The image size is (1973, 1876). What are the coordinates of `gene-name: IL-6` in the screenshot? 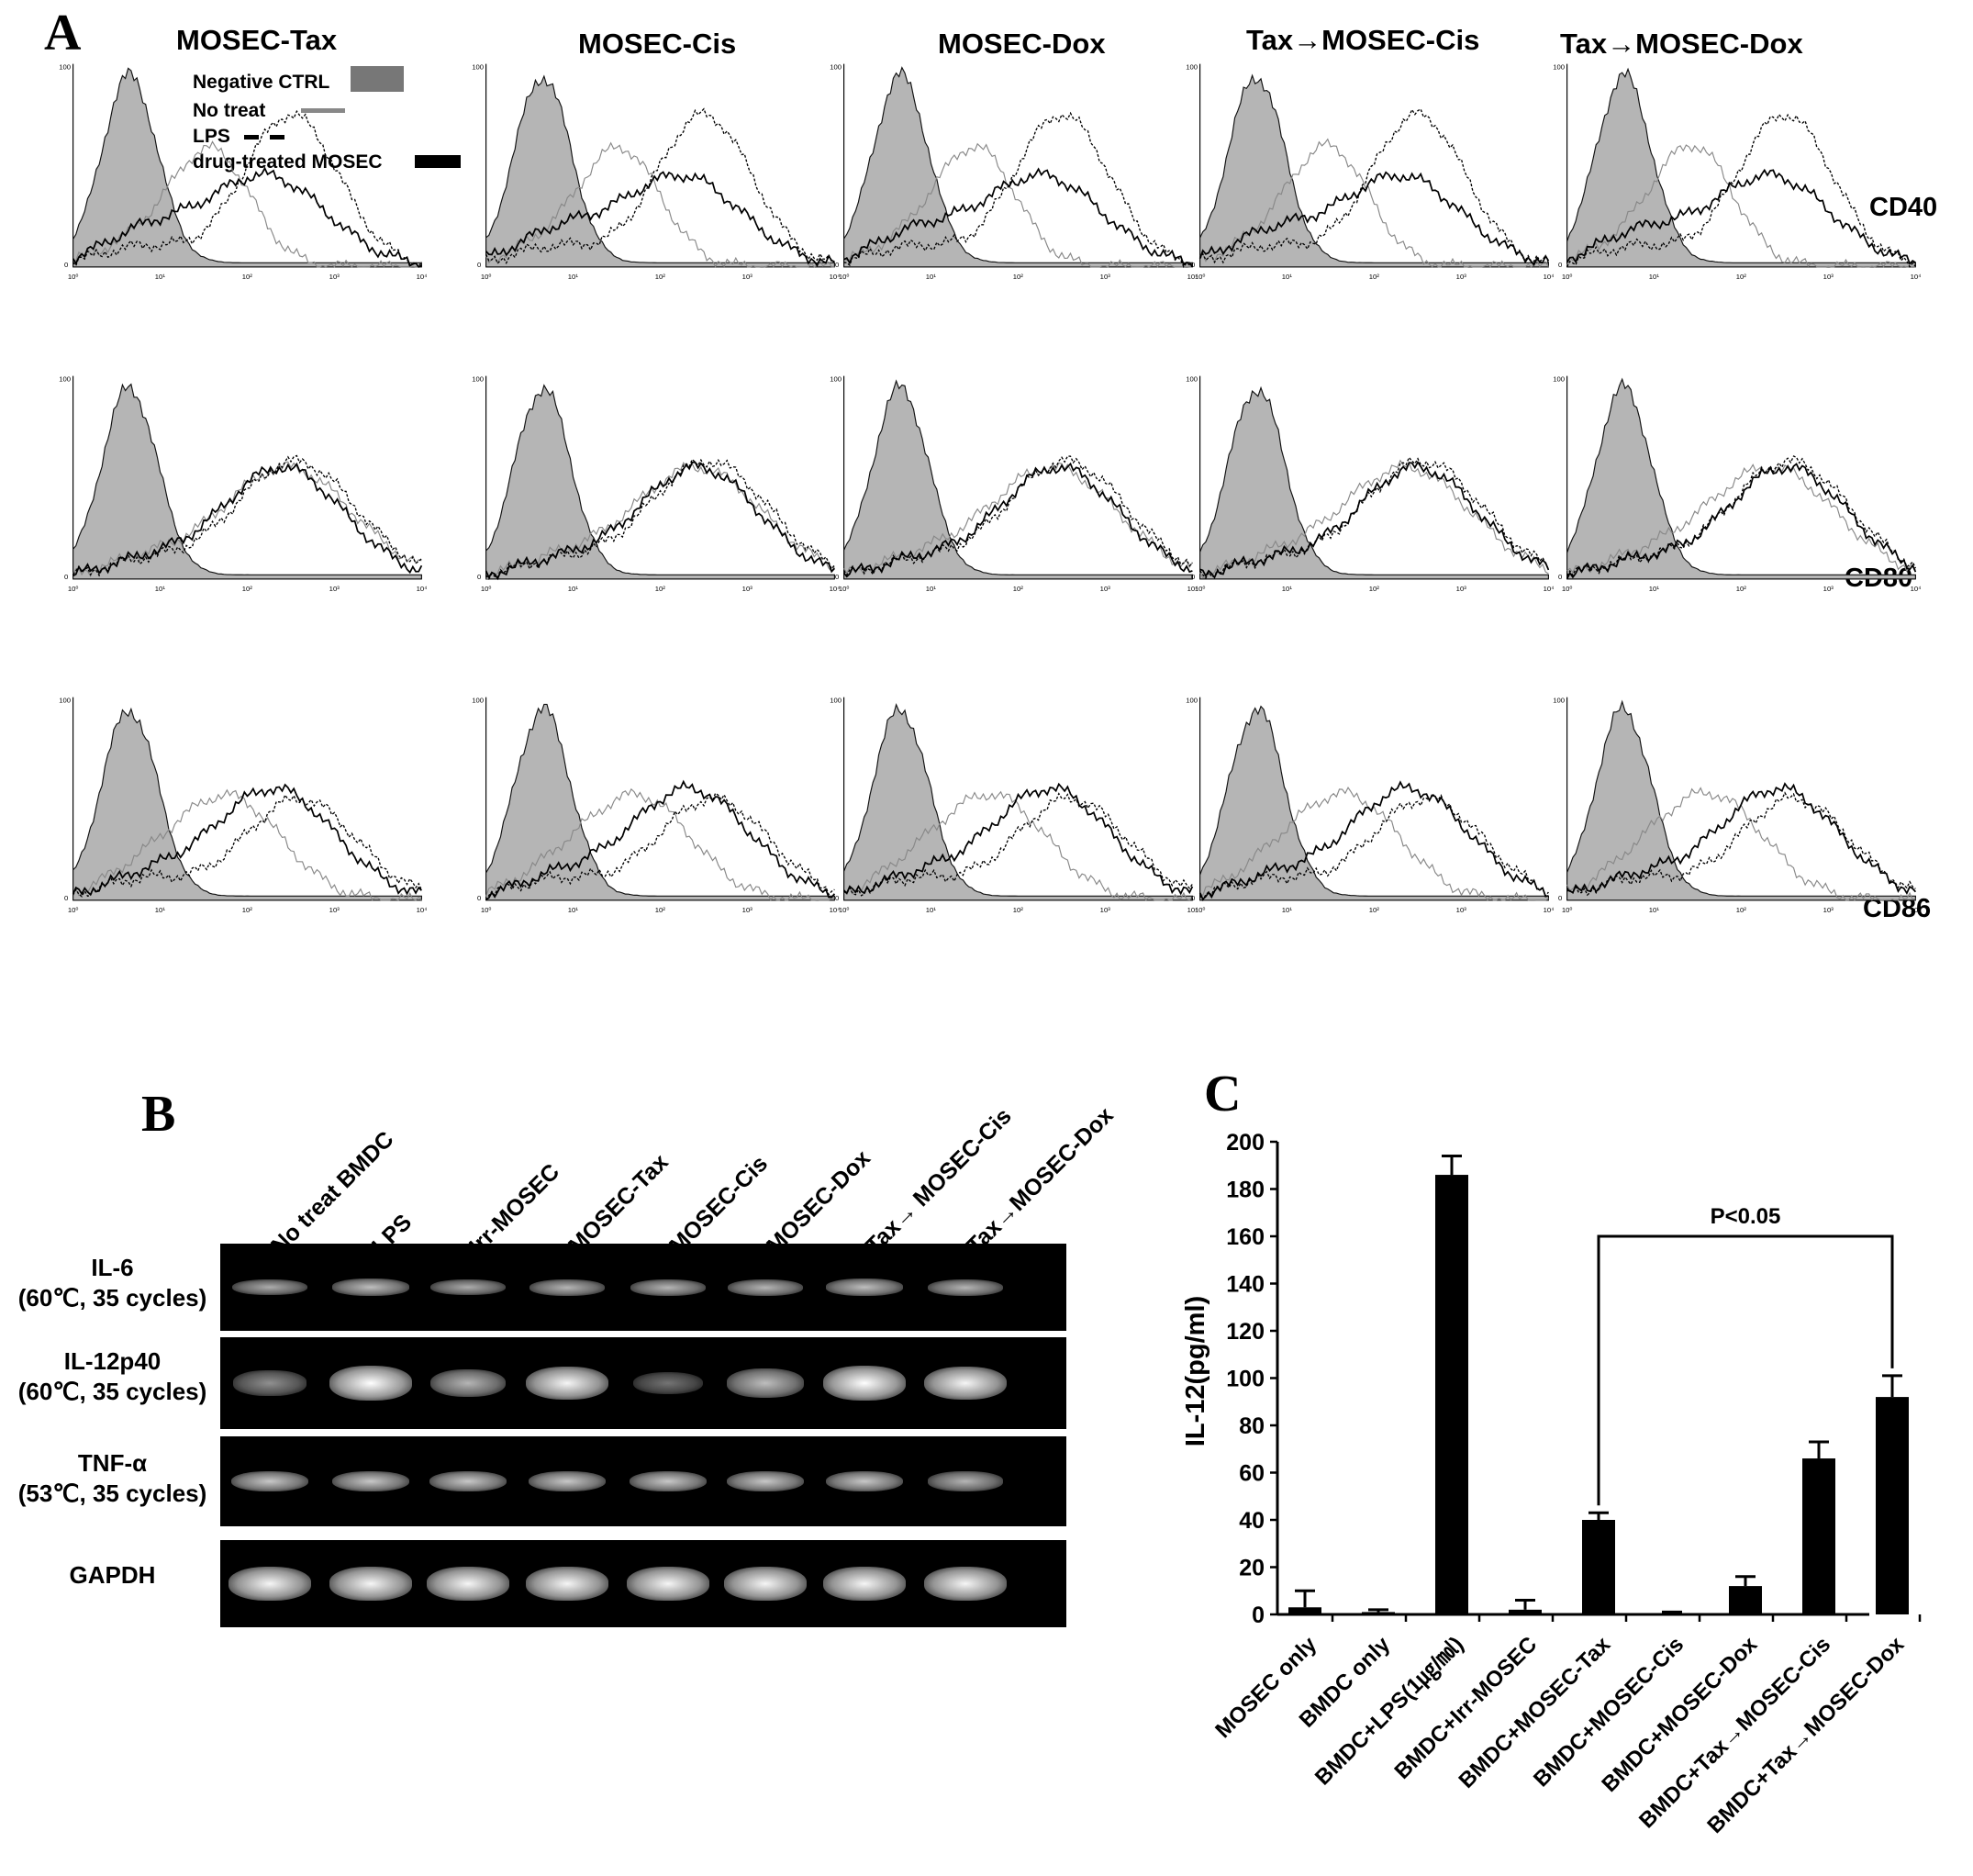 It's located at (112, 1267).